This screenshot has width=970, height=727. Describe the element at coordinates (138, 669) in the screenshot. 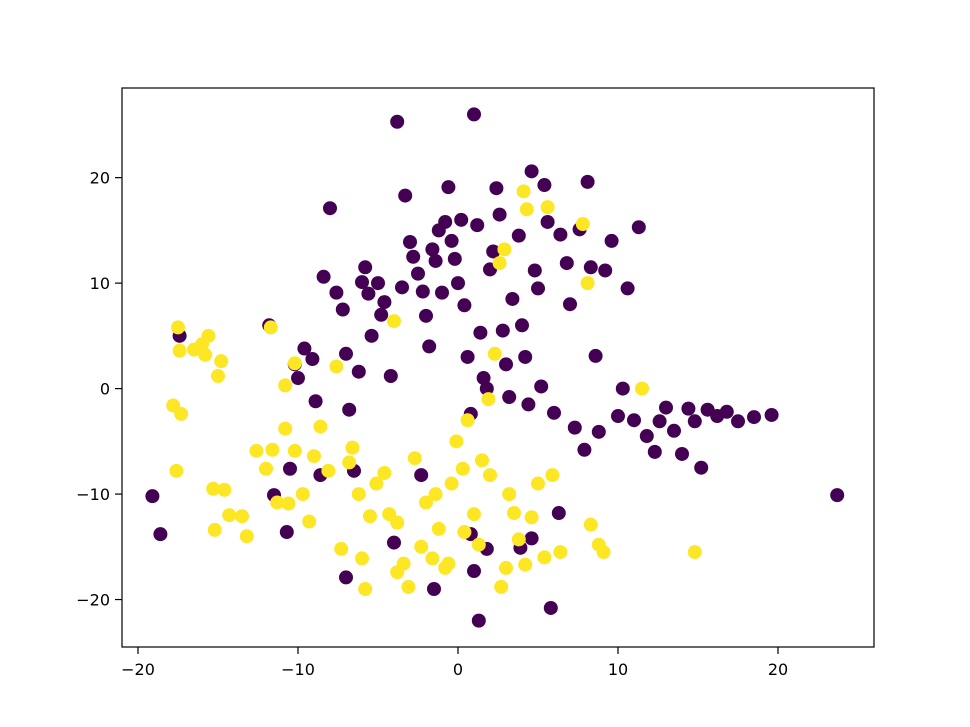

I see `x-tick-label: −20` at that location.